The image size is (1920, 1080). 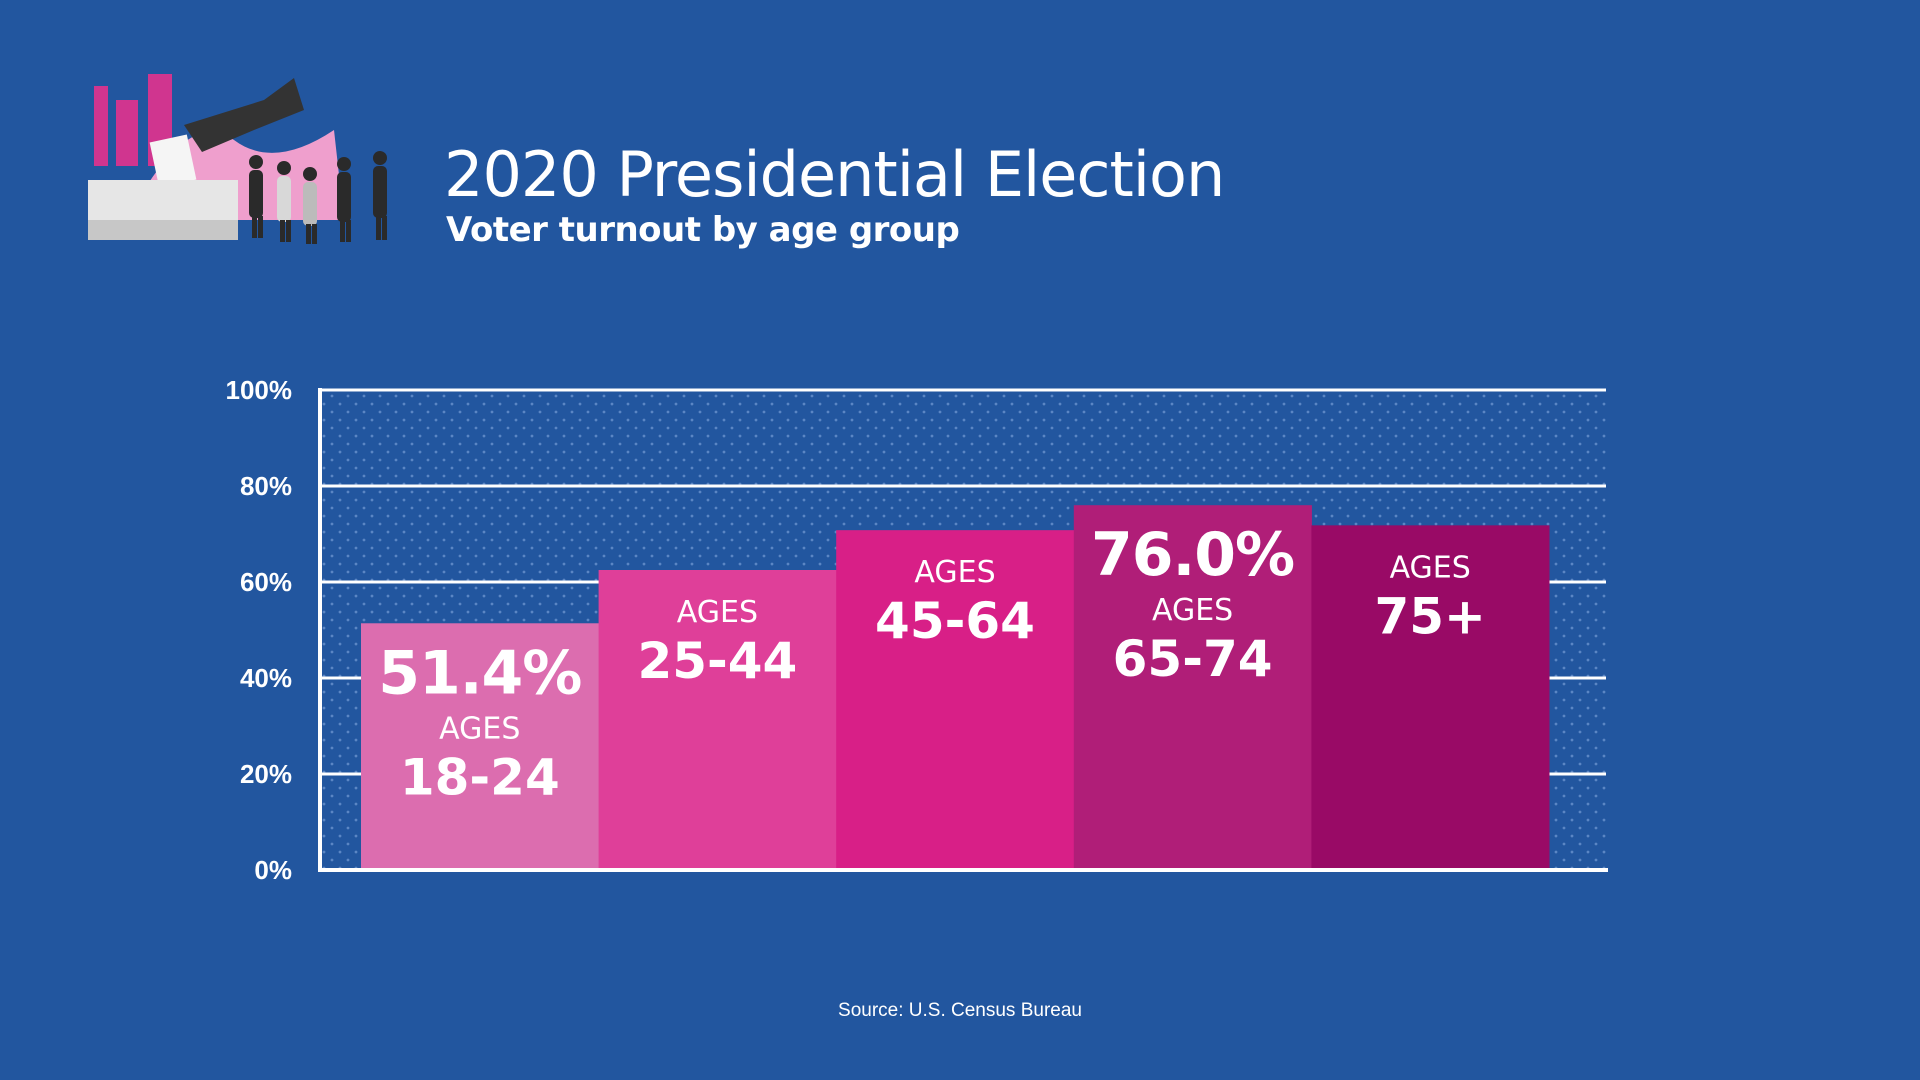 What do you see at coordinates (480, 777) in the screenshot?
I see `category-label: 18-24` at bounding box center [480, 777].